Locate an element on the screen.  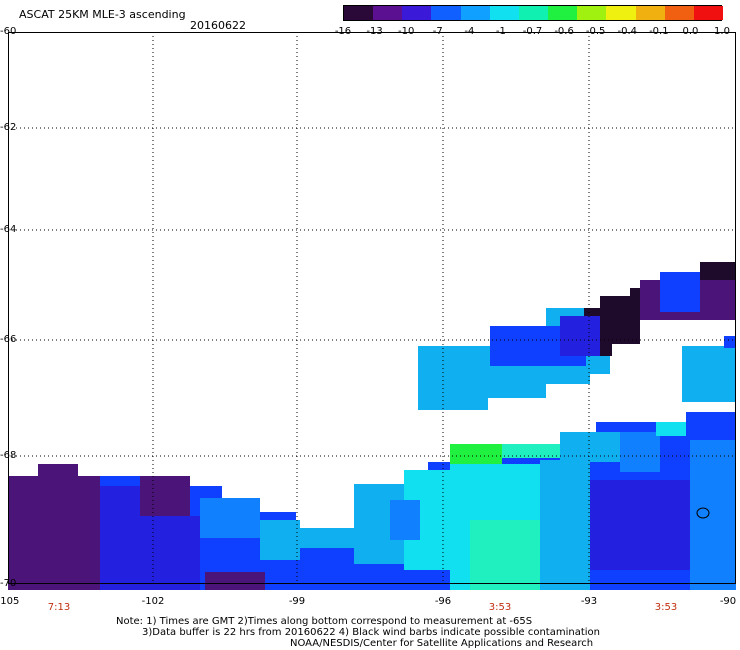
color-scale-tick: -0.6 is located at coordinates (564, 31).